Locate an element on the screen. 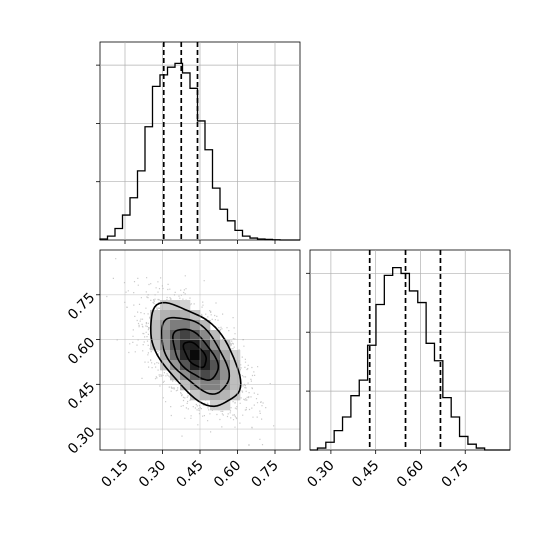 Image resolution: width=550 pixels, height=550 pixels. right-xtick-label-1: 0.45 is located at coordinates (365, 474).